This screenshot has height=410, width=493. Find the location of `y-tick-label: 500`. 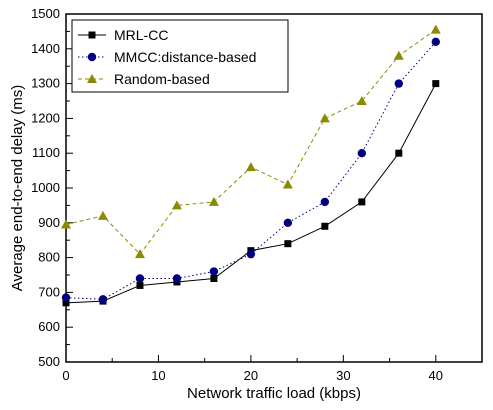

y-tick-label: 500 is located at coordinates (49, 361).